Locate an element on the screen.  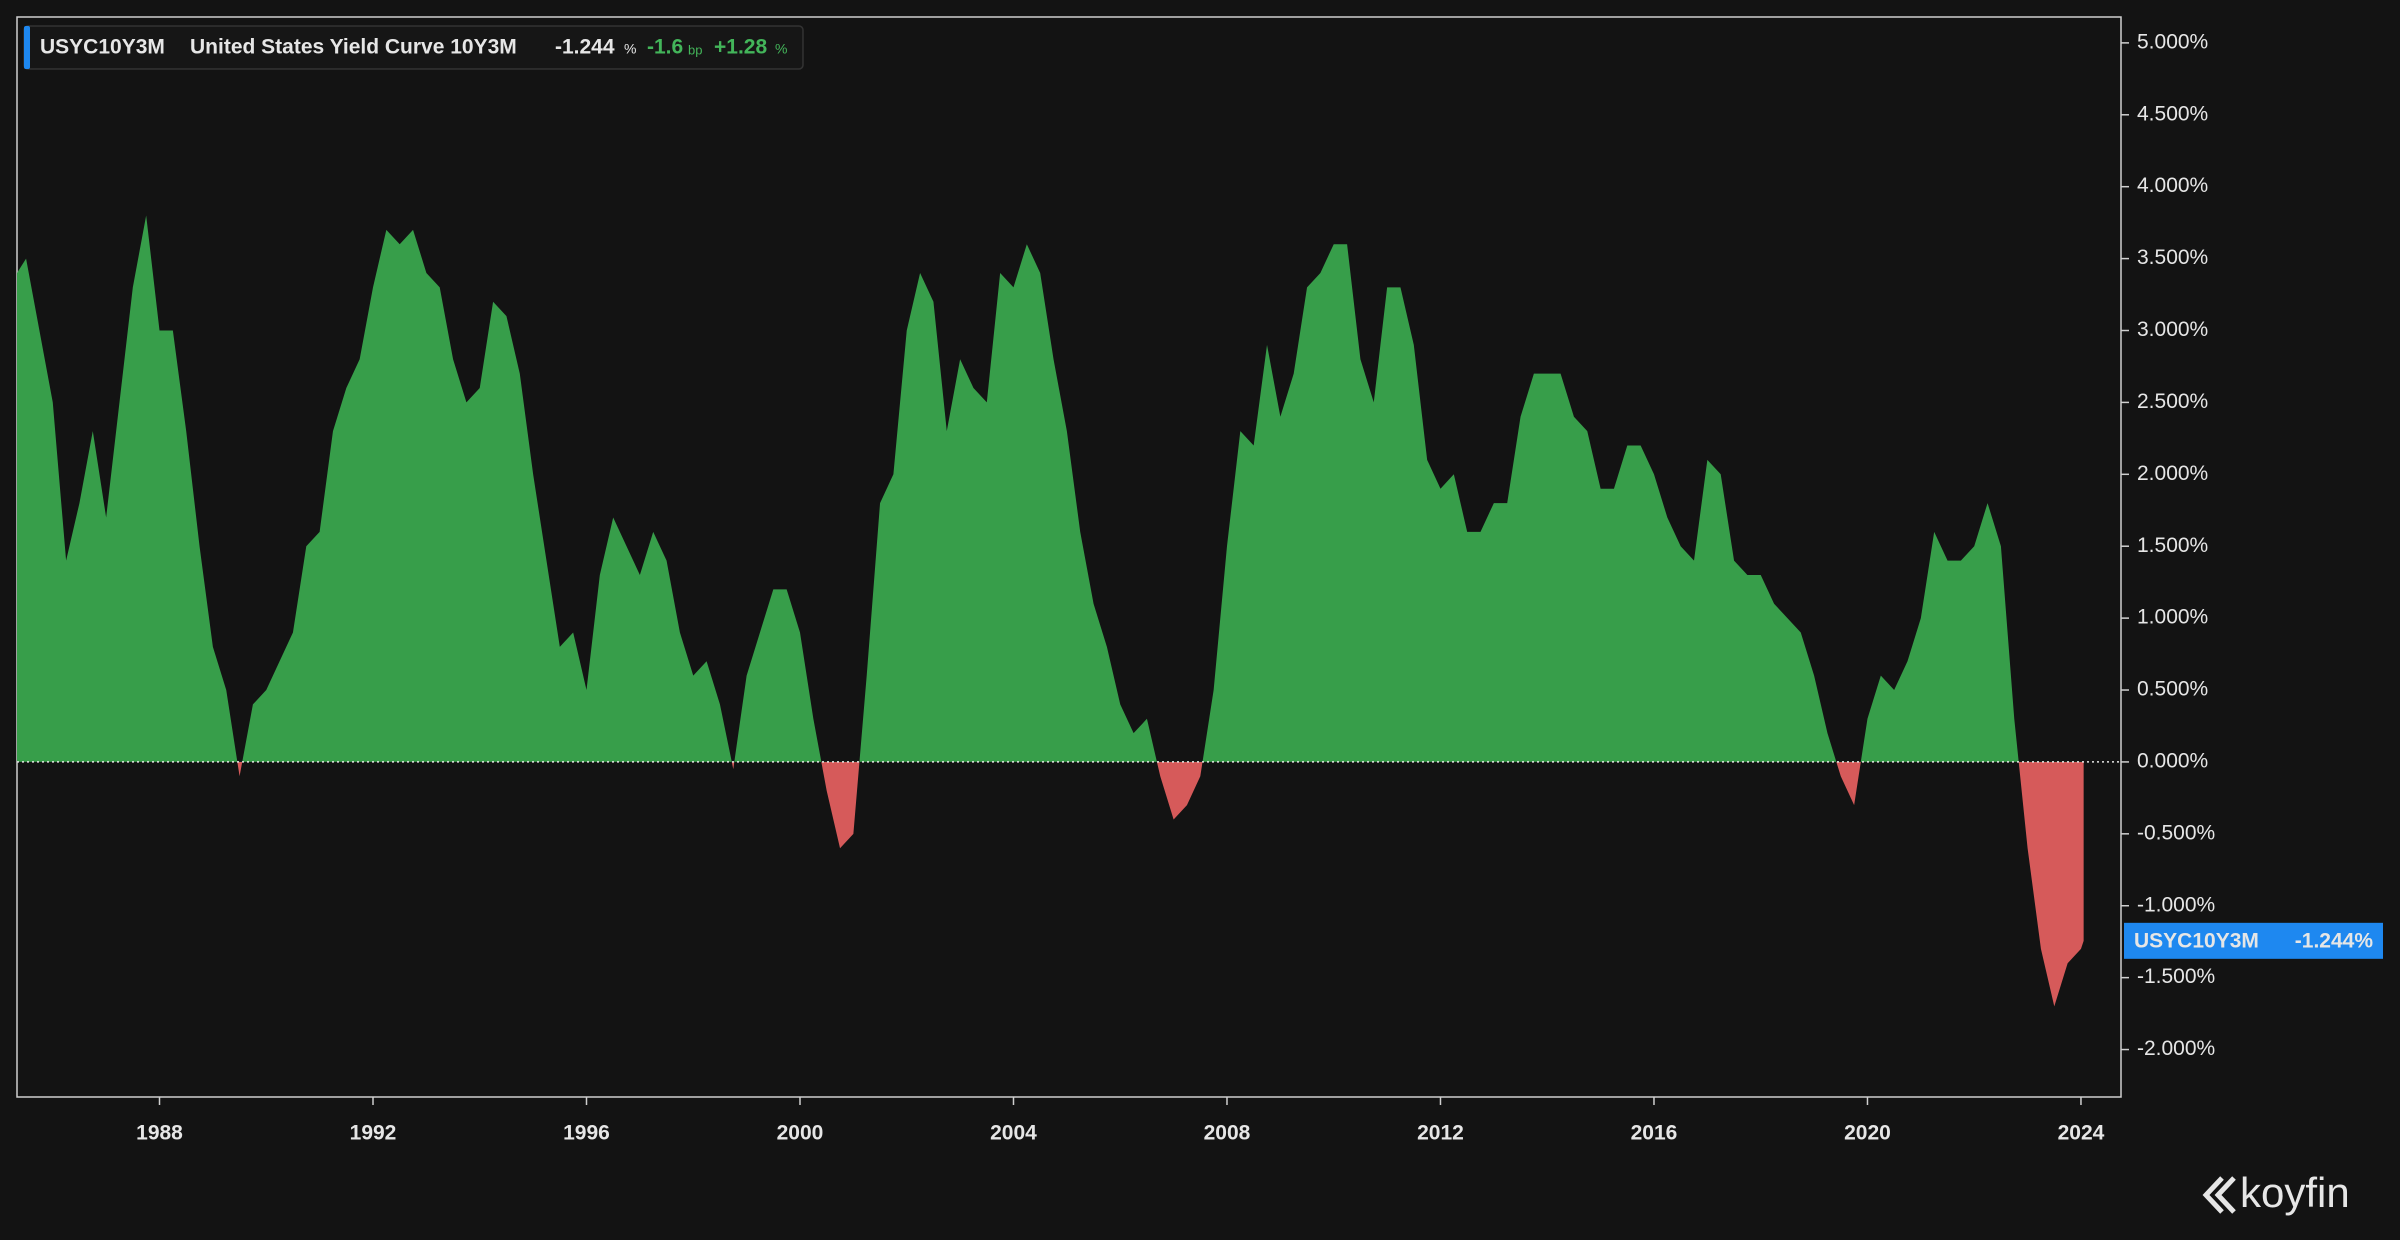
x-tick-label: 2004 is located at coordinates (1013, 1133).